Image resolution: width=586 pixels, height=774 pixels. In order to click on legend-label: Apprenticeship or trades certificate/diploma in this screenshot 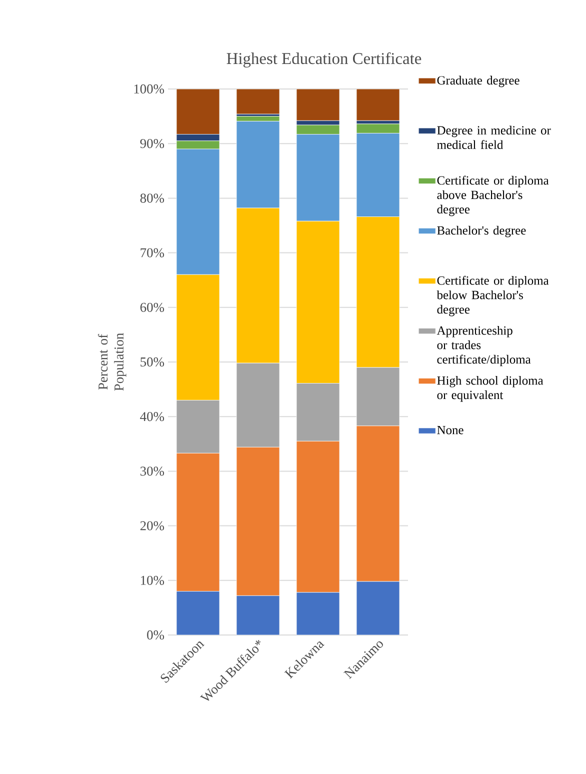, I will do `click(483, 346)`.